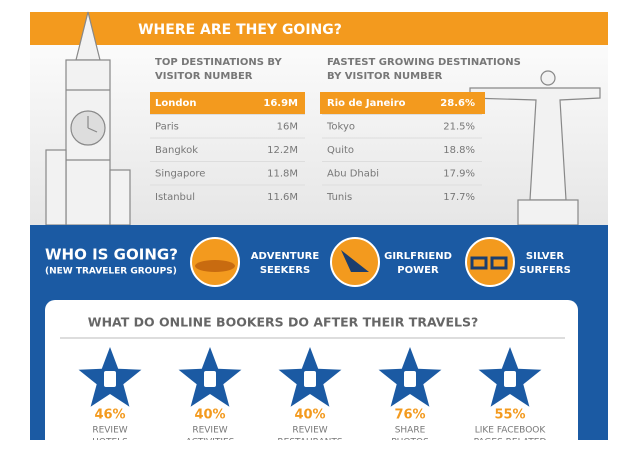 This screenshot has width=638, height=451. Describe the element at coordinates (282, 174) in the screenshot. I see `row-value: 11.8M` at that location.